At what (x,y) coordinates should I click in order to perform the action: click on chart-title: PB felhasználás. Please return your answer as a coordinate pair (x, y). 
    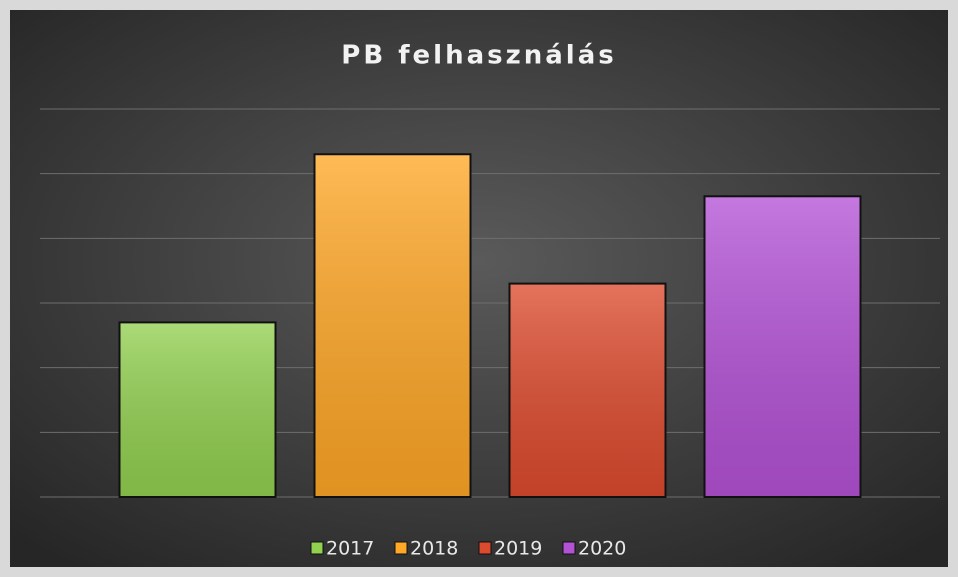
    Looking at the image, I should click on (478, 56).